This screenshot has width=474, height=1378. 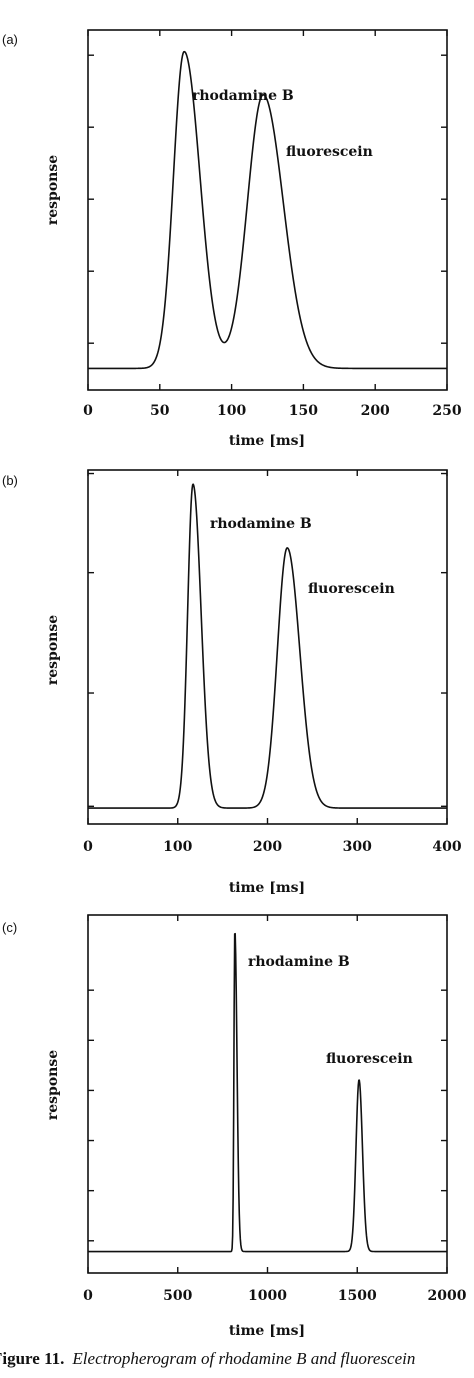 What do you see at coordinates (53, 190) in the screenshot?
I see `y-axis-label-a: response` at bounding box center [53, 190].